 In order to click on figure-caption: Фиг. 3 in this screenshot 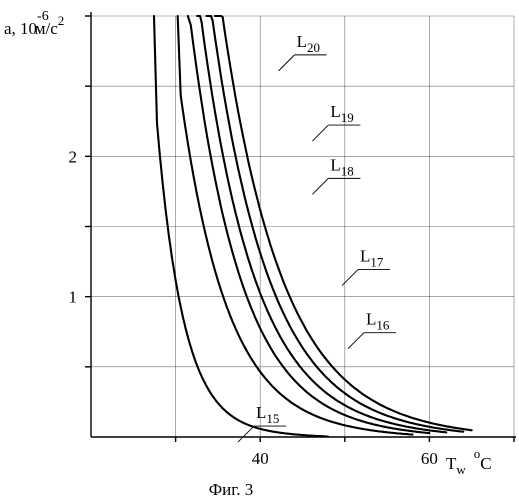, I will do `click(231, 489)`.